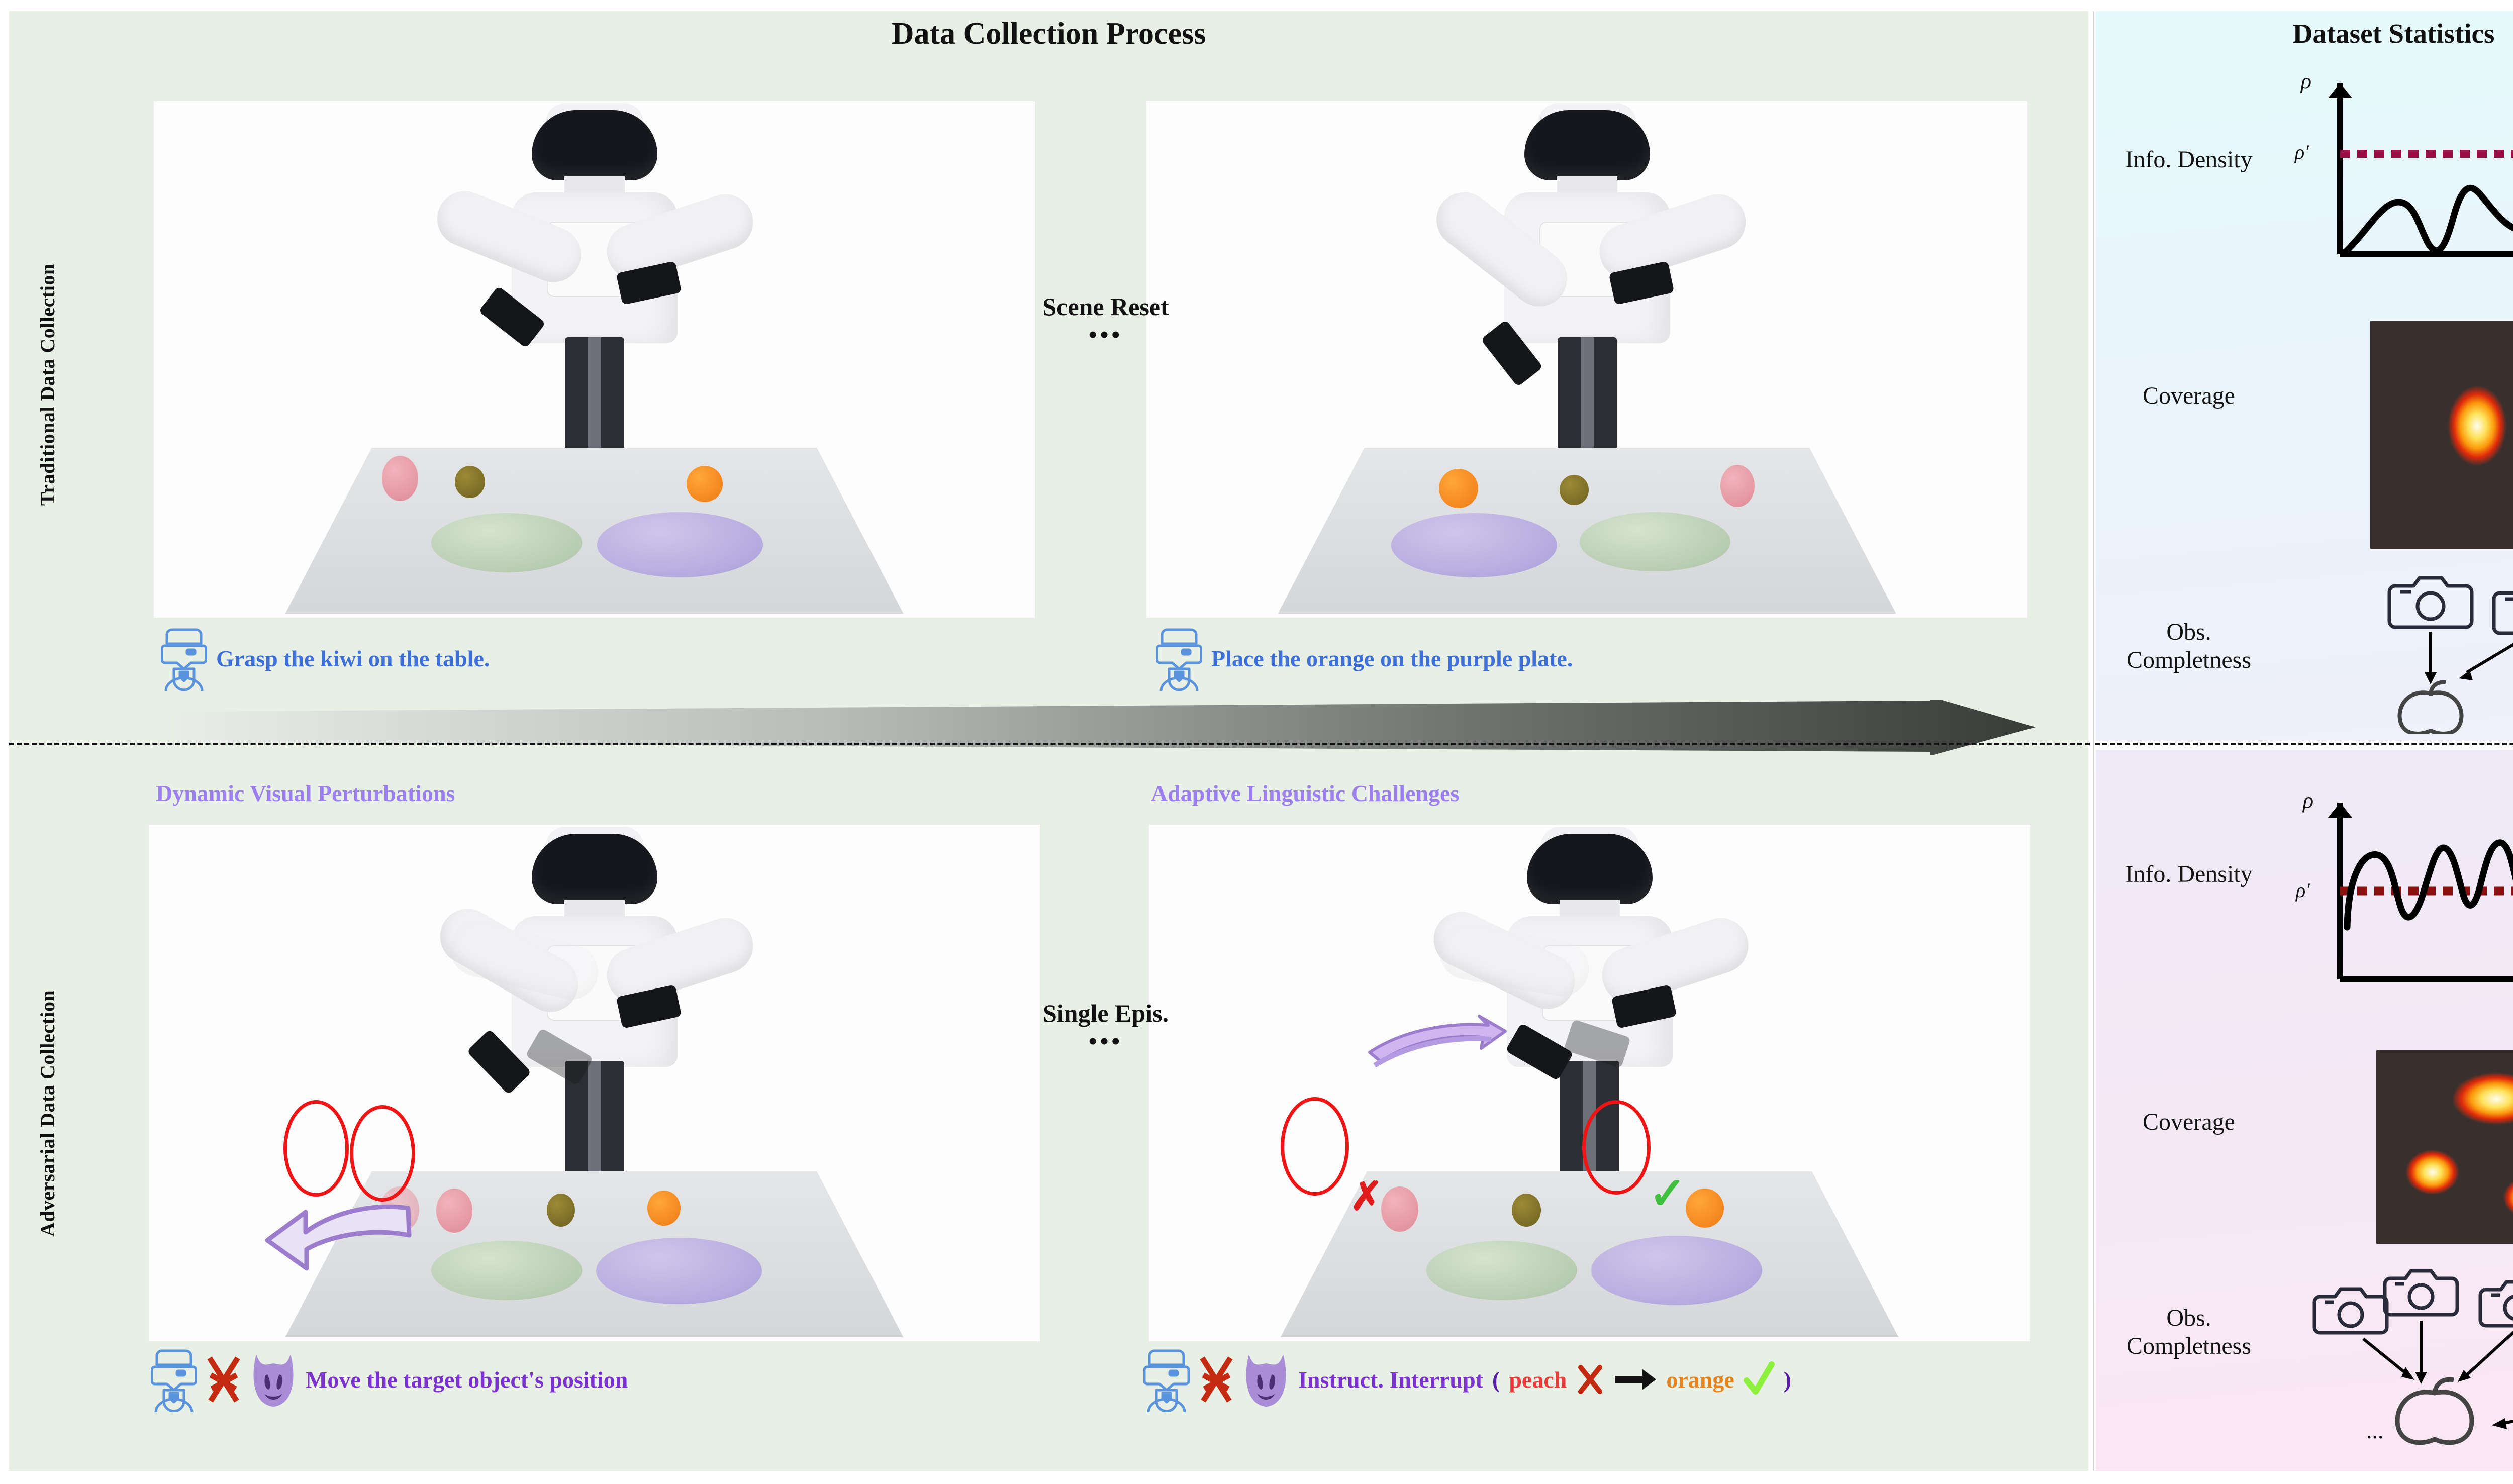 This screenshot has width=2513, height=1484. I want to click on page-title-data-collection: Data Collection Process, so click(1049, 34).